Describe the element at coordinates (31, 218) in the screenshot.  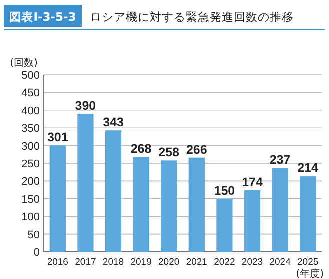
I see `y-tick-label: 100` at that location.